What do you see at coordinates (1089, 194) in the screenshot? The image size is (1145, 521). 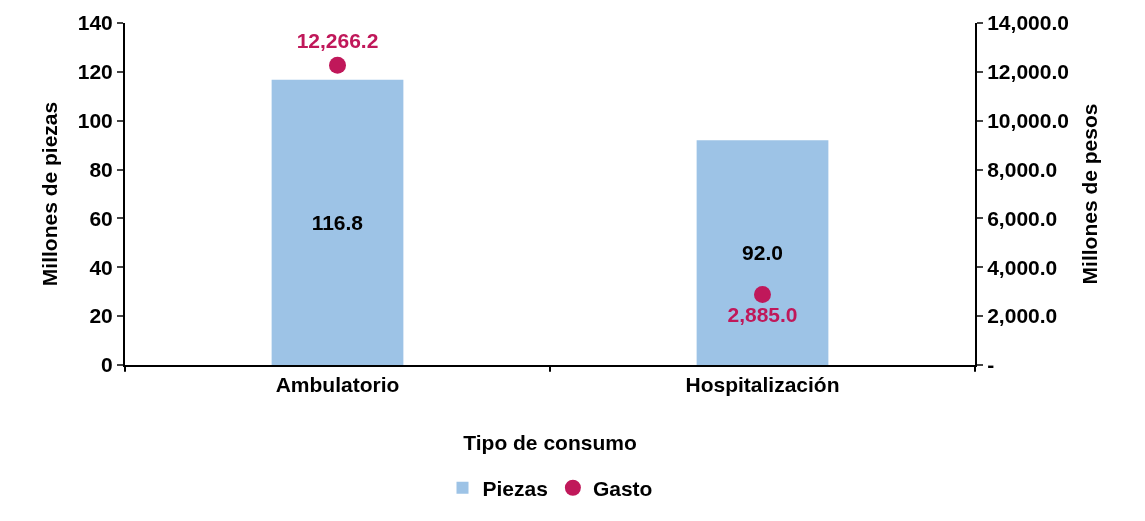 I see `y2-axis-title: Millones de pesos` at bounding box center [1089, 194].